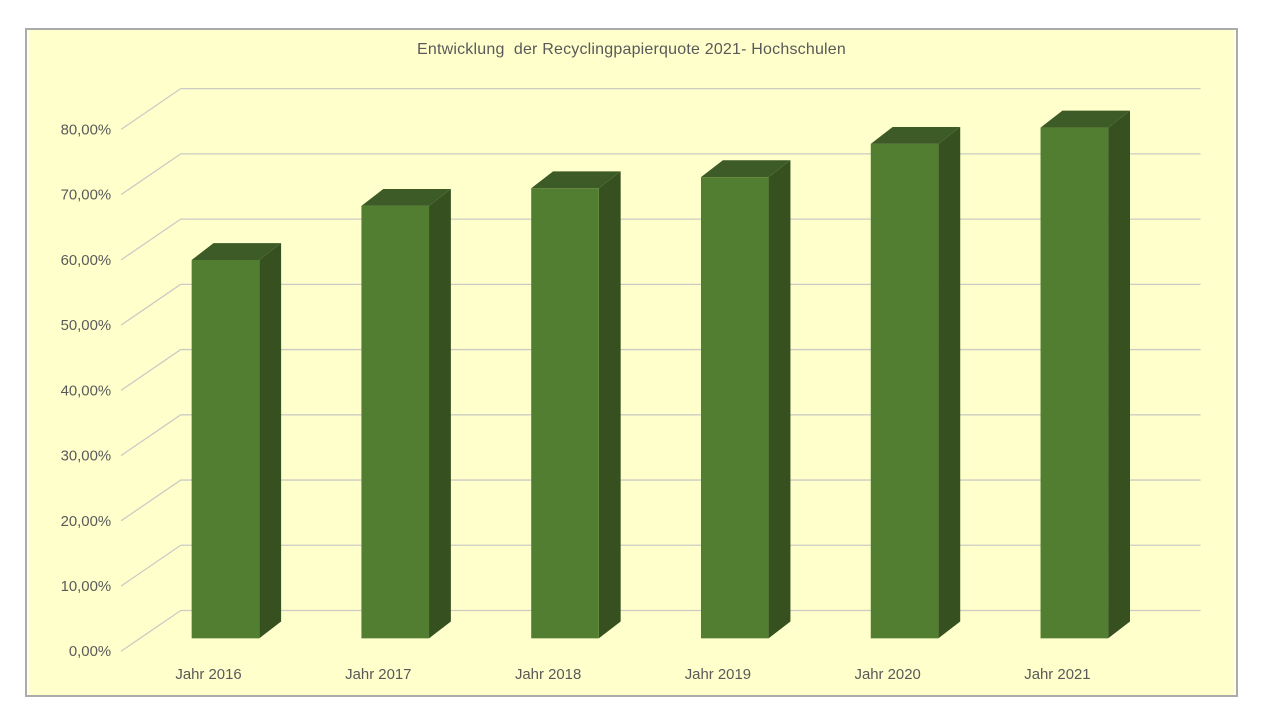  What do you see at coordinates (378, 675) in the screenshot?
I see `x-axis-category-label: Jahr 2017` at bounding box center [378, 675].